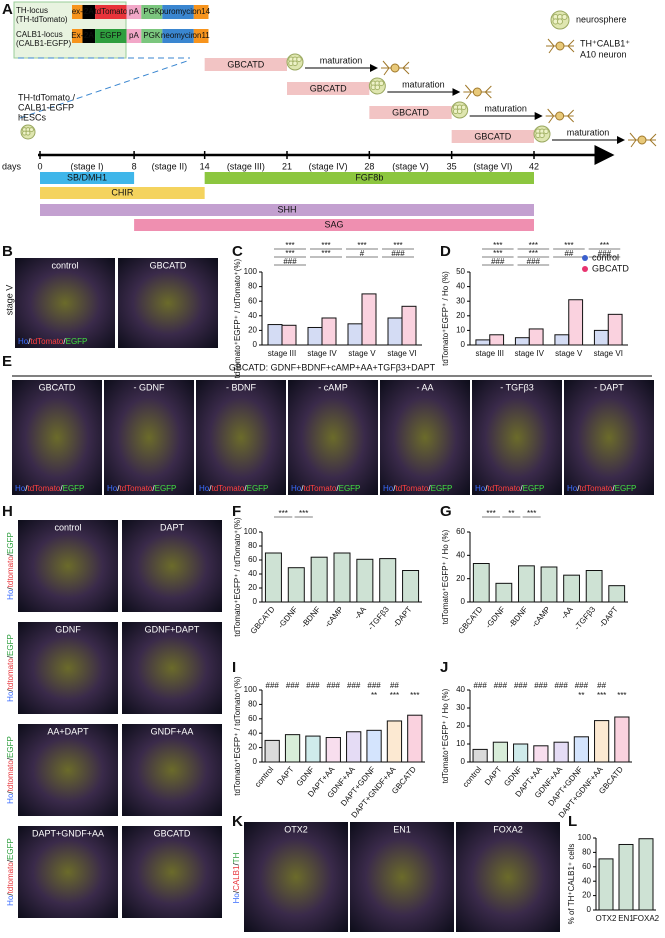 This screenshot has width=665, height=938. What do you see at coordinates (601, 488) in the screenshot?
I see `micrograph-caption: Ho/tdTomato/EGFP` at bounding box center [601, 488].